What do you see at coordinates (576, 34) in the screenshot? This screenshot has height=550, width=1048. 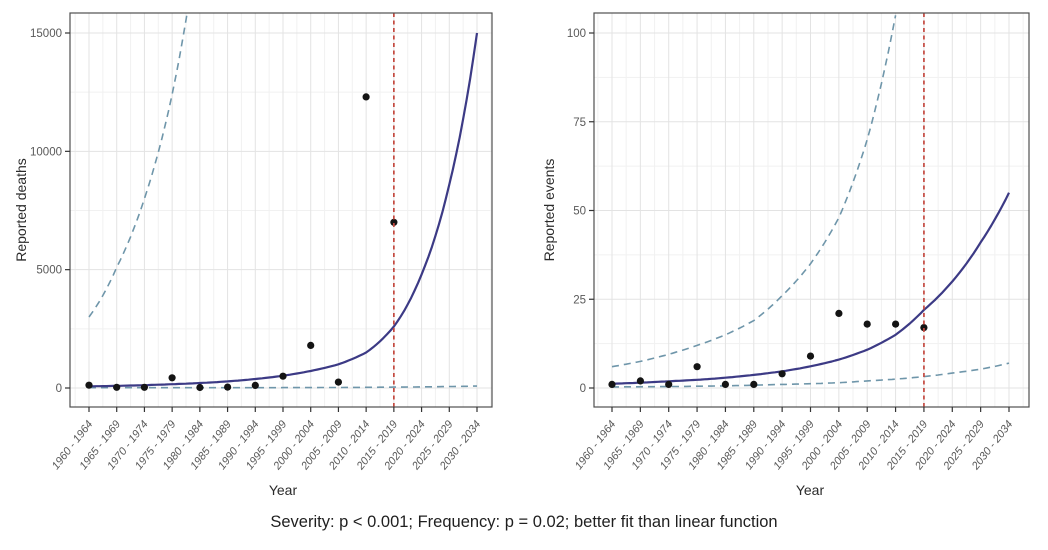 I see `y-tick-label: 100` at bounding box center [576, 34].